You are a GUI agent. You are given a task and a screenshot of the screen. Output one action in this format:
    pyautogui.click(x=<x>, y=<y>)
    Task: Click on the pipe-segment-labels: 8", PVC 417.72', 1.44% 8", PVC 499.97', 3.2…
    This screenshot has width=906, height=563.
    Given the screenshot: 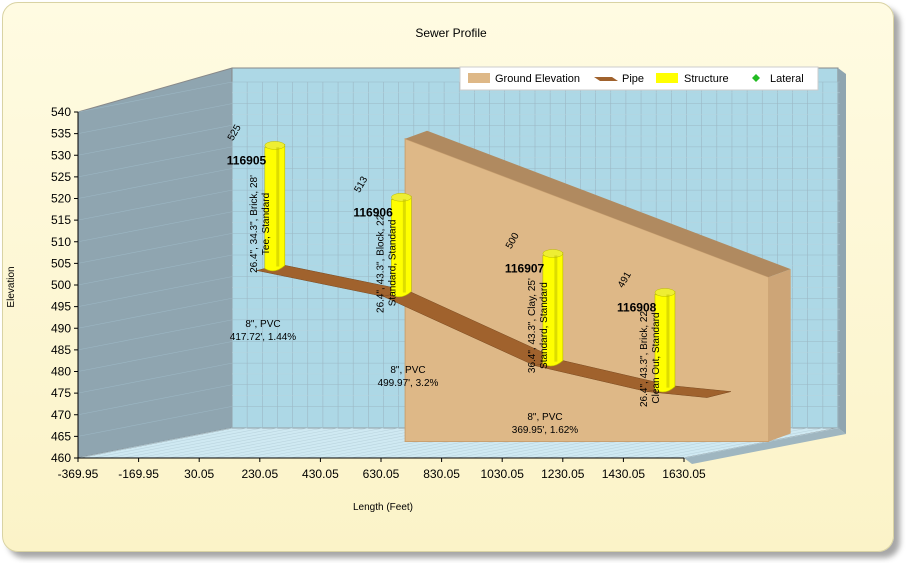 What is the action you would take?
    pyautogui.click(x=404, y=377)
    